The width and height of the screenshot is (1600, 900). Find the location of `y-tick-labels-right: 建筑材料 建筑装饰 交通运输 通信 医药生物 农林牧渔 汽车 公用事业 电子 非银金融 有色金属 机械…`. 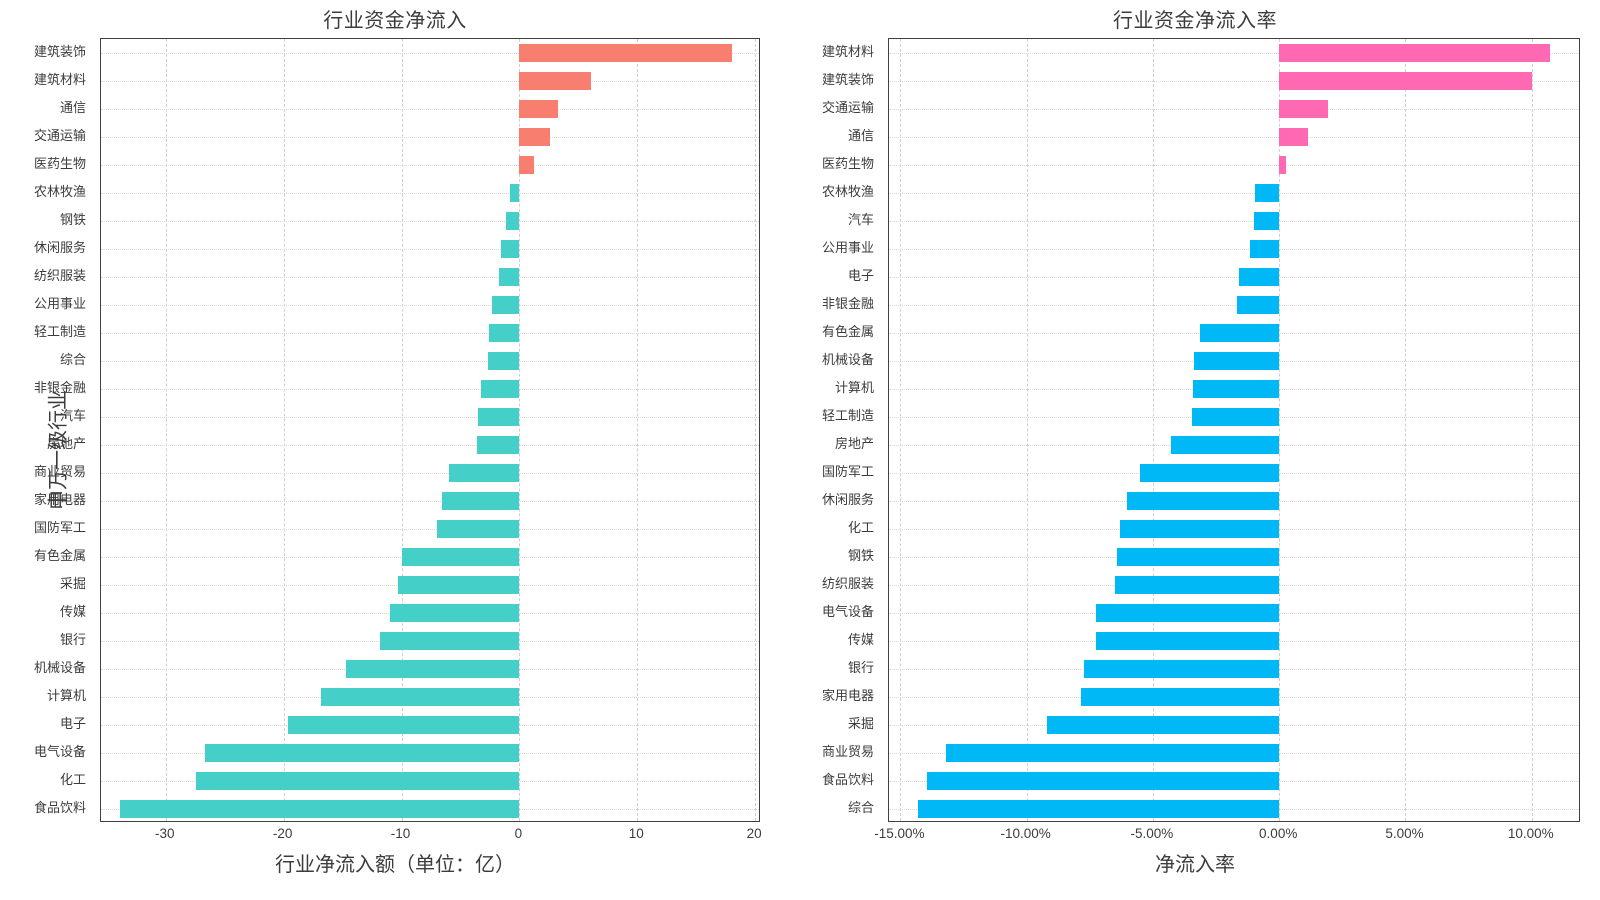

y-tick-labels-right: 建筑材料 建筑装饰 交通运输 通信 医药生物 农林牧渔 汽车 公用事业 电子 非银金融 有色金属 机械… is located at coordinates (836, 430).